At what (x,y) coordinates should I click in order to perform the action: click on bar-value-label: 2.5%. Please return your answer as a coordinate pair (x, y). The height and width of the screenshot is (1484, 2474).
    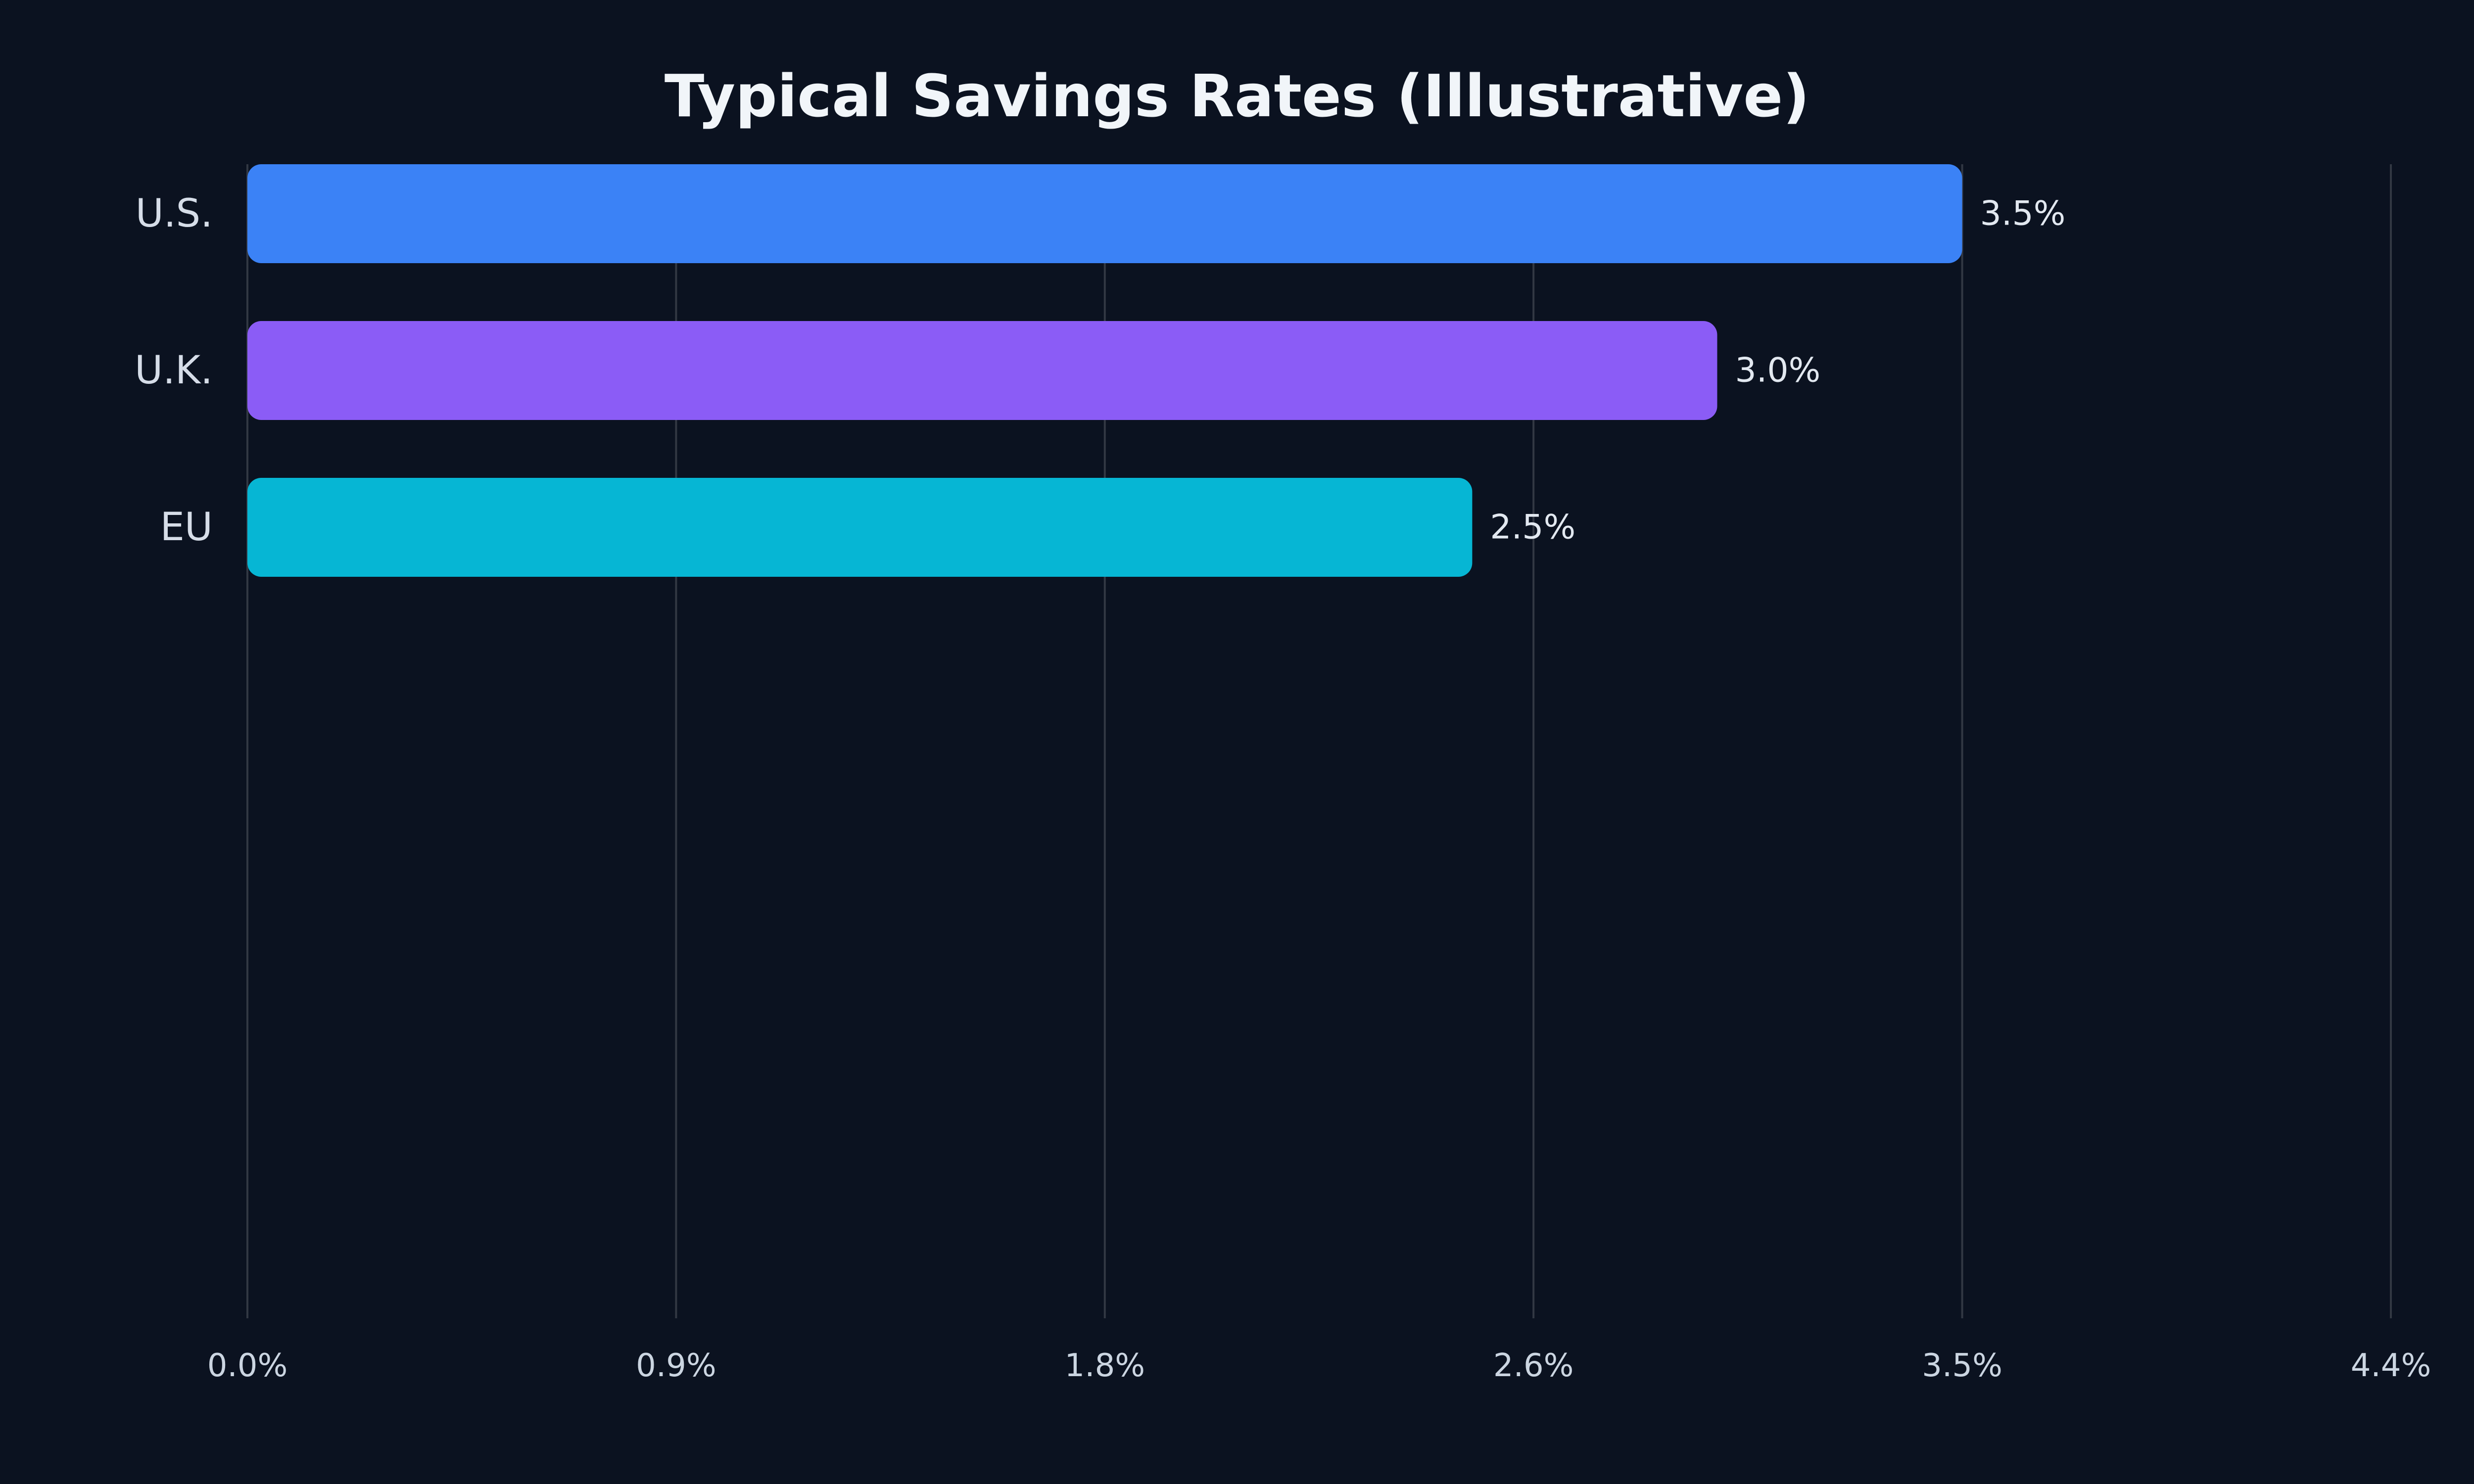
    Looking at the image, I should click on (1533, 527).